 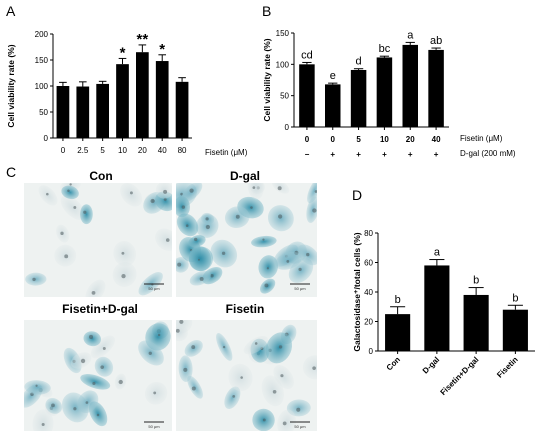 I want to click on scale-bar-con: 50 μm, so click(x=154, y=287).